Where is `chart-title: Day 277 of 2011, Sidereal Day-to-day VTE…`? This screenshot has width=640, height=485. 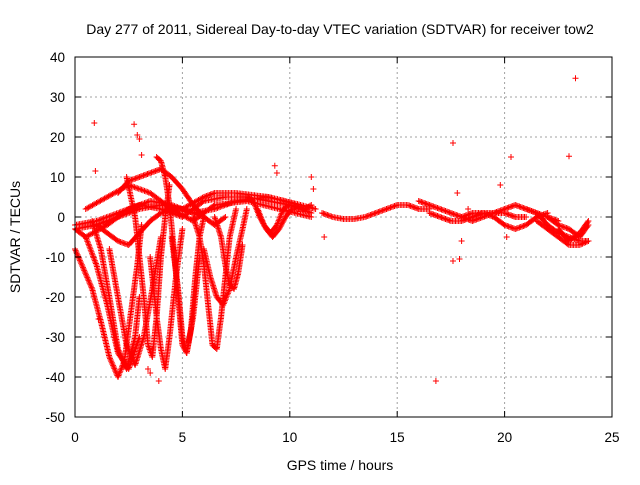
chart-title: Day 277 of 2011, Sidereal Day-to-day VTE… is located at coordinates (340, 29).